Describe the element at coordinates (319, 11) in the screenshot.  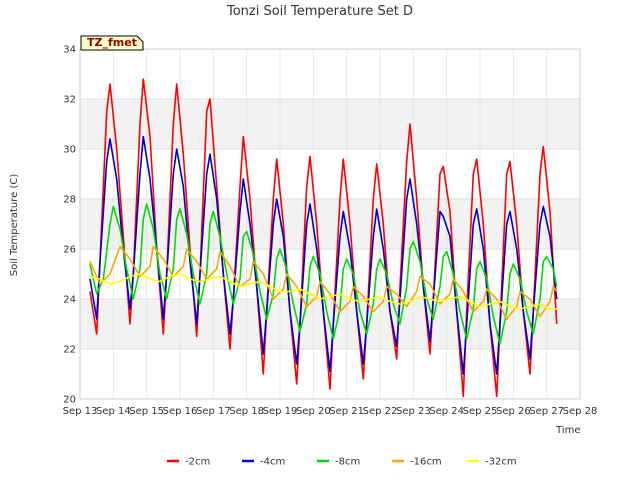
I see `chart-title: Tonzi Soil Temperature Set D` at that location.